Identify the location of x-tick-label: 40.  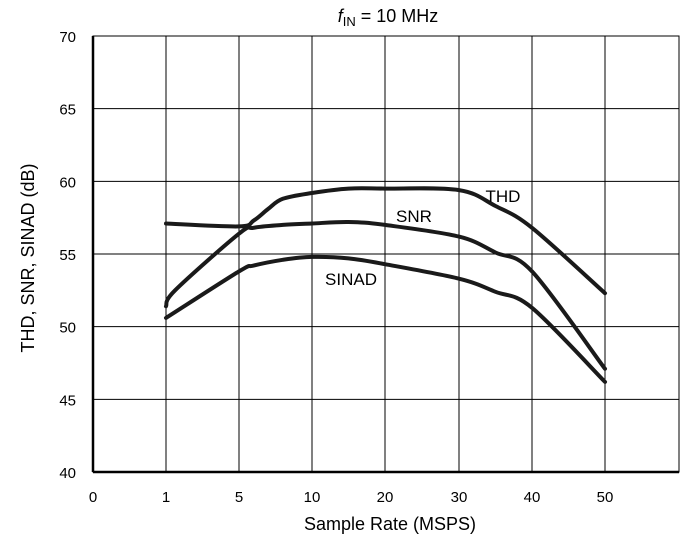
(532, 497).